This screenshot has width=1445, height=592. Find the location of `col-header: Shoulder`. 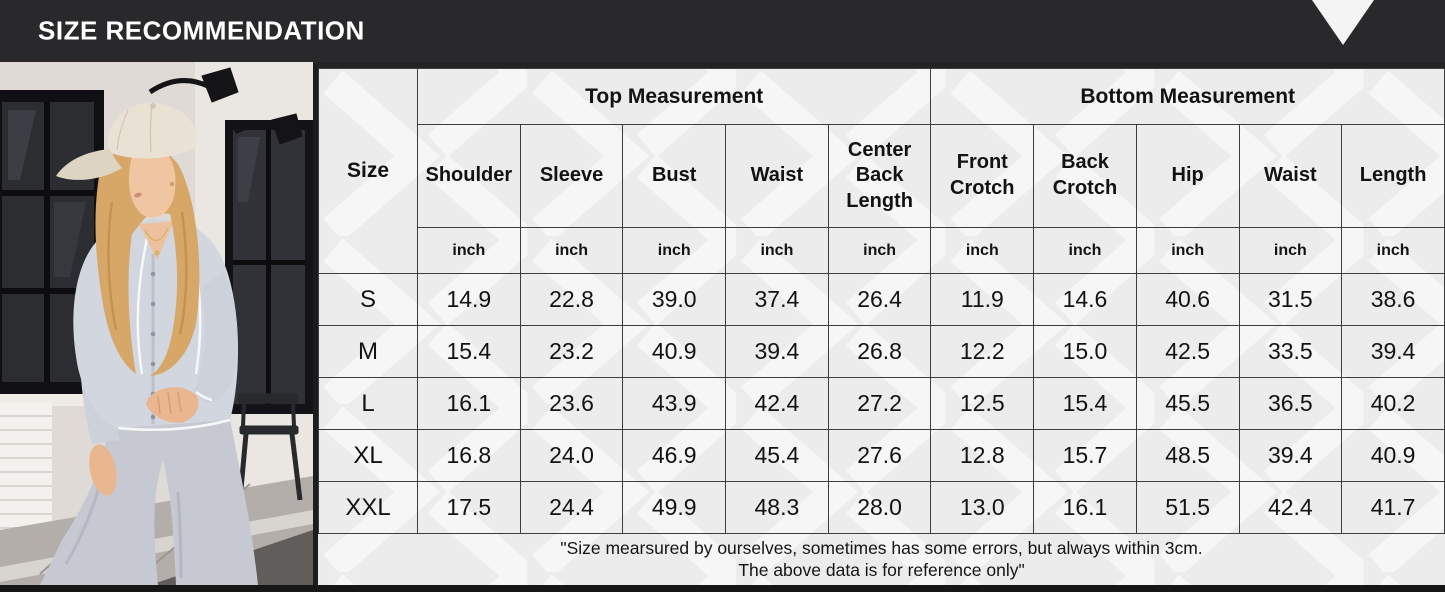

col-header: Shoulder is located at coordinates (469, 176).